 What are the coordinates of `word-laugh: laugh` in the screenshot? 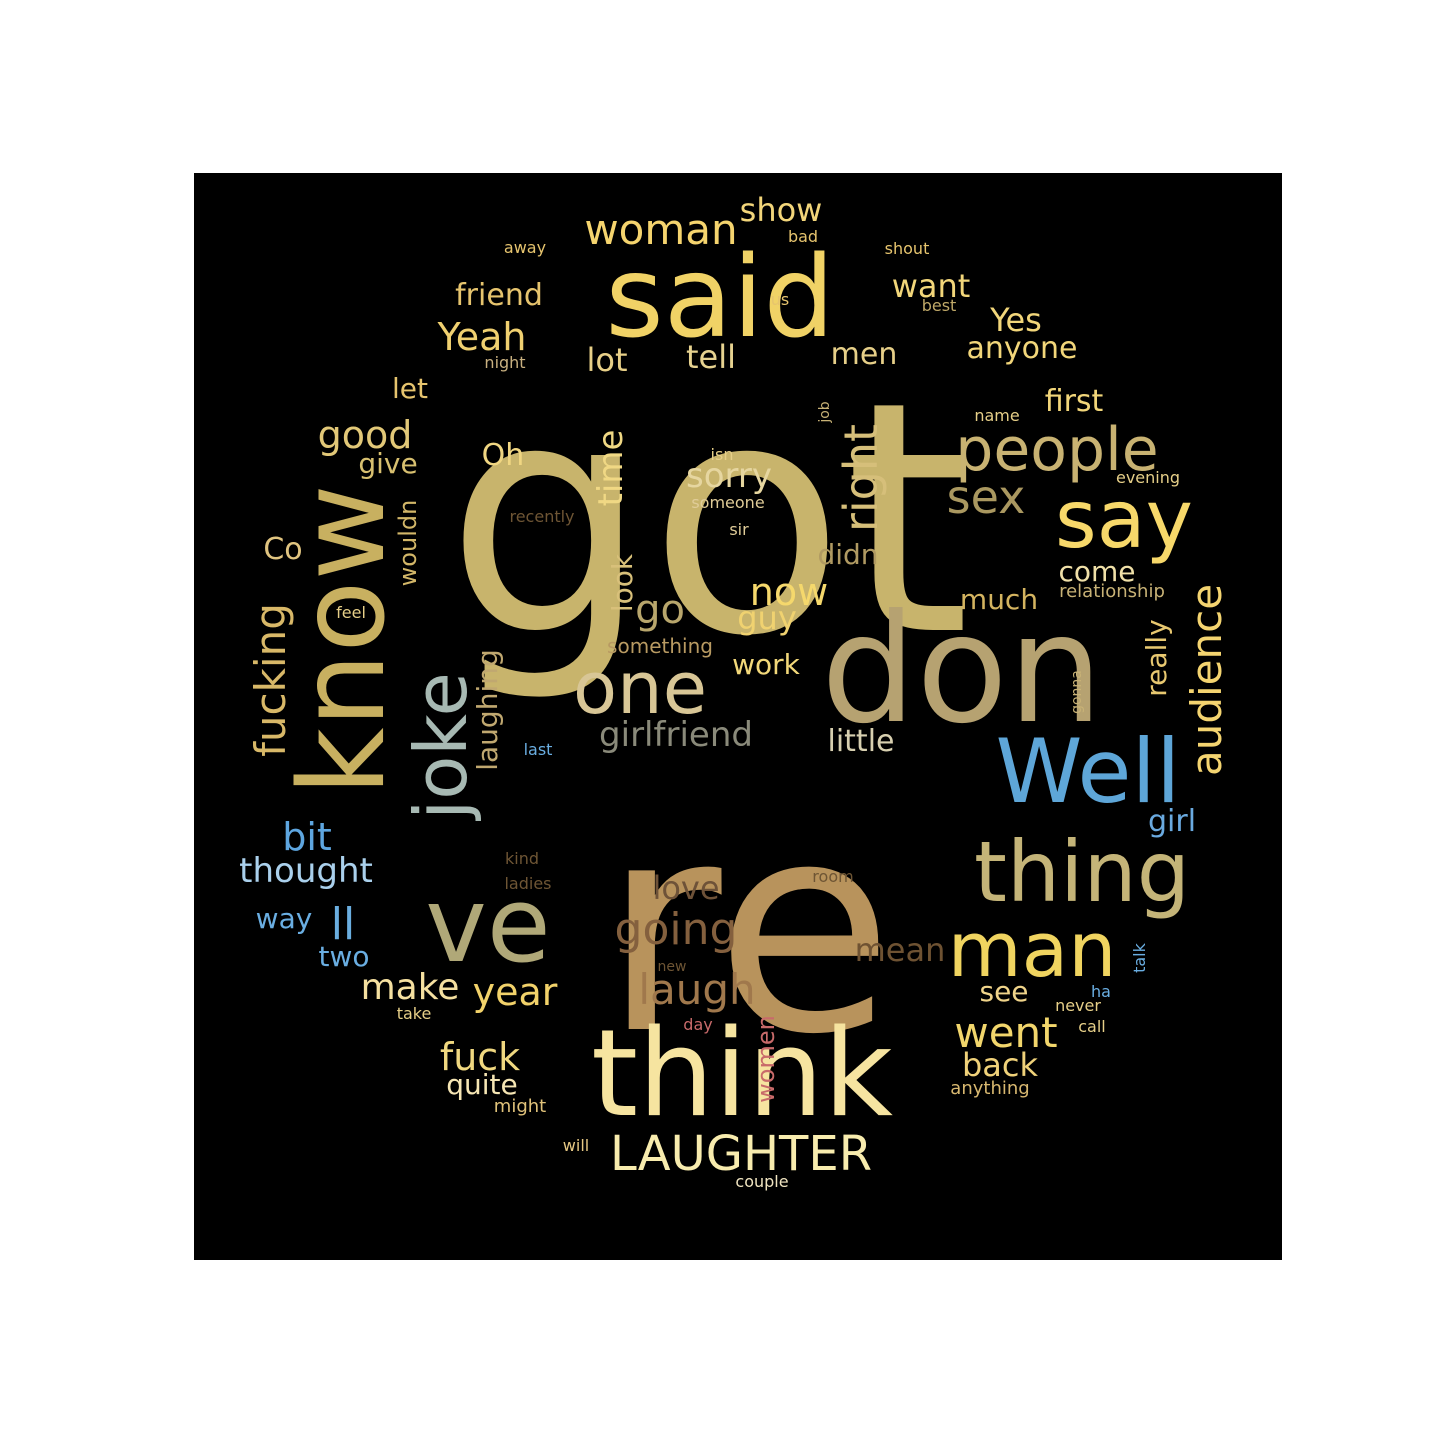 It's located at (697, 989).